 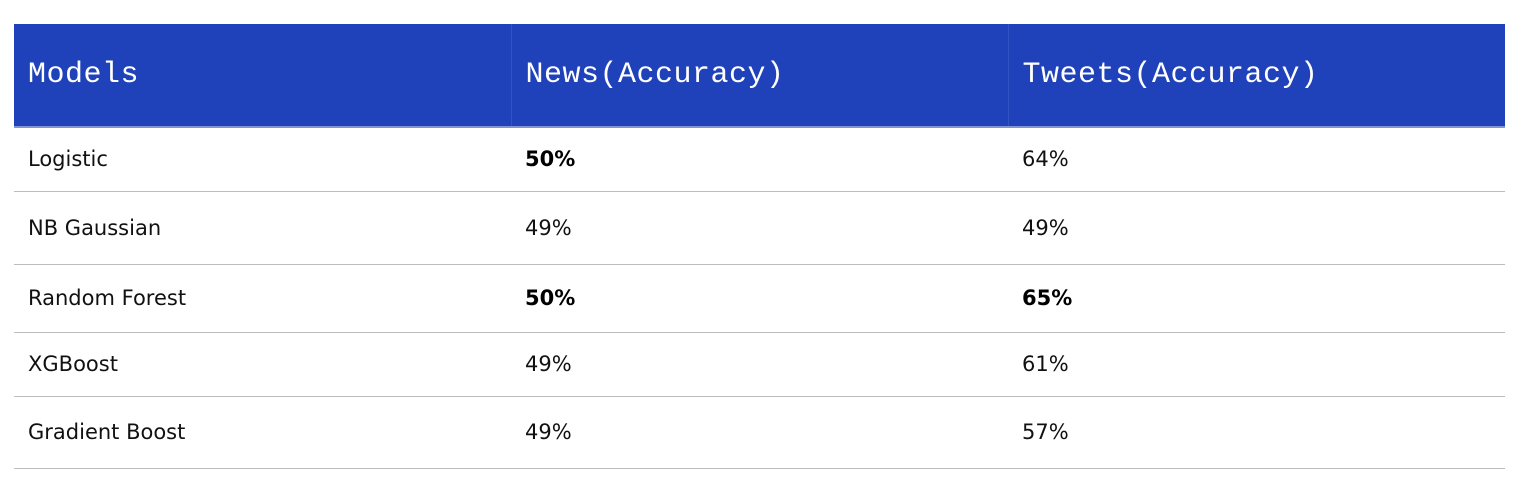 What do you see at coordinates (1256, 364) in the screenshot?
I see `tweets-accuracy-cell: 61%` at bounding box center [1256, 364].